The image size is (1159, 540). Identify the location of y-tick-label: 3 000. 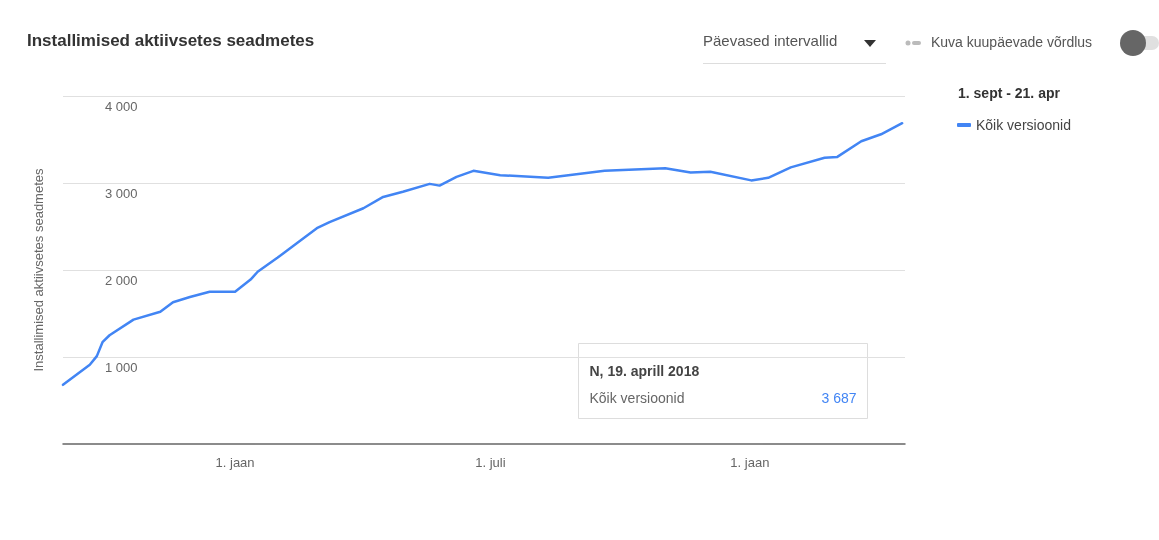
(121, 193).